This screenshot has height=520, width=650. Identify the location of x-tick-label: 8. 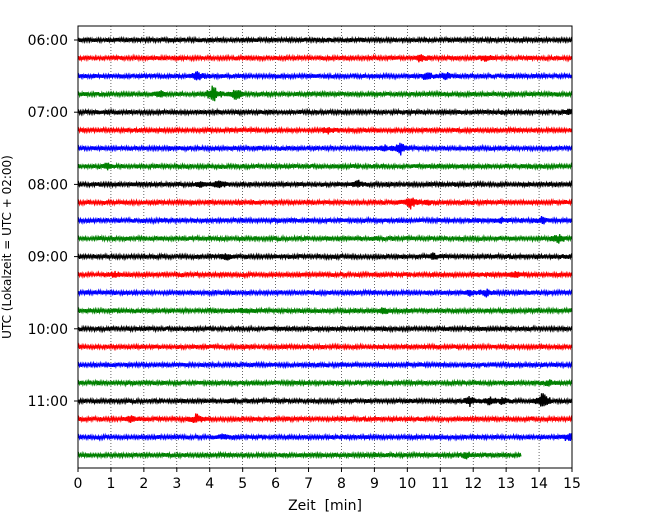
(341, 484).